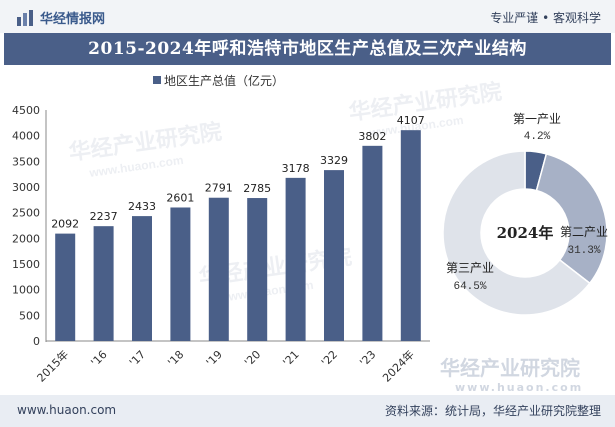 The height and width of the screenshot is (427, 615). I want to click on brand: 华经情报网, so click(60, 17).